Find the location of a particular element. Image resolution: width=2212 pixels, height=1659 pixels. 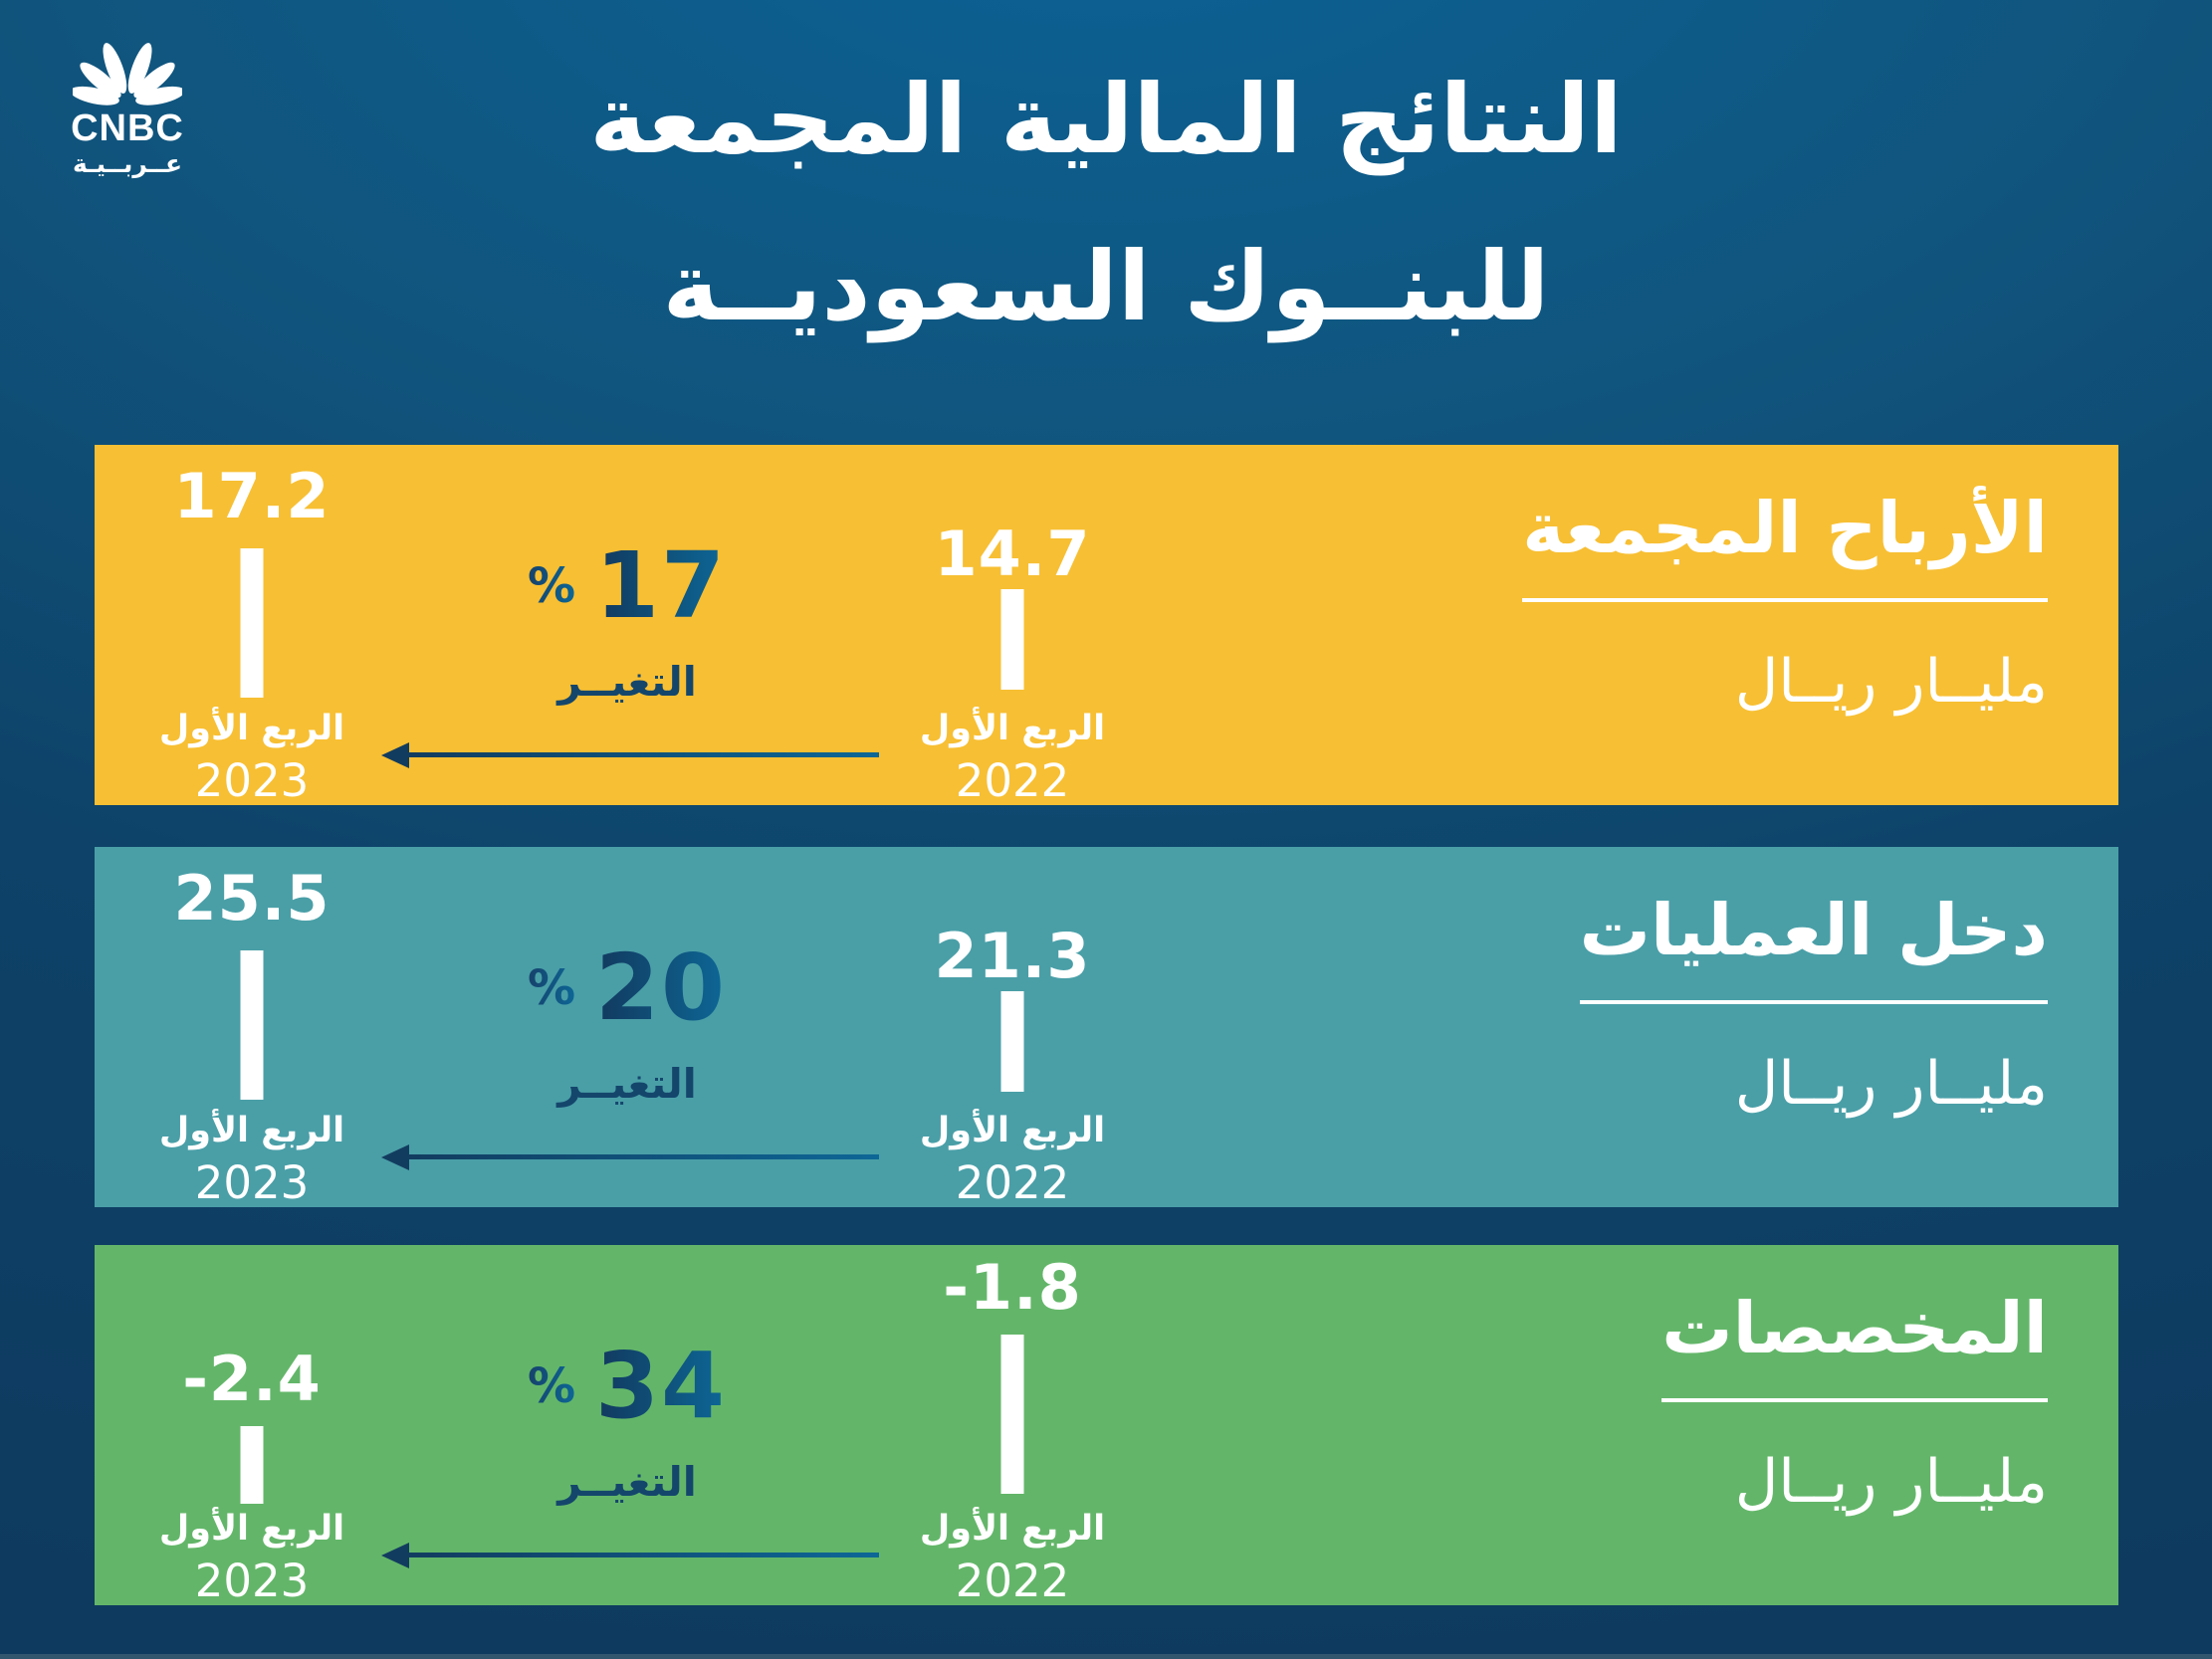

band-heading: دخل العمليات مليــار ريــال is located at coordinates (1813, 1001).